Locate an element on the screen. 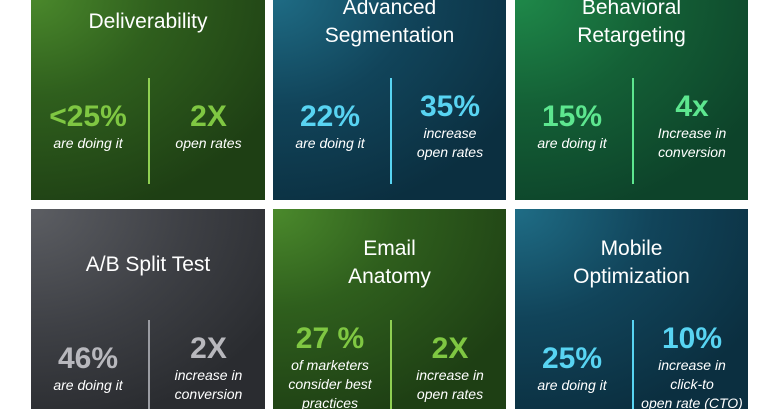 This screenshot has width=768, height=409. tile-title-line: Behavioral is located at coordinates (631, 9).